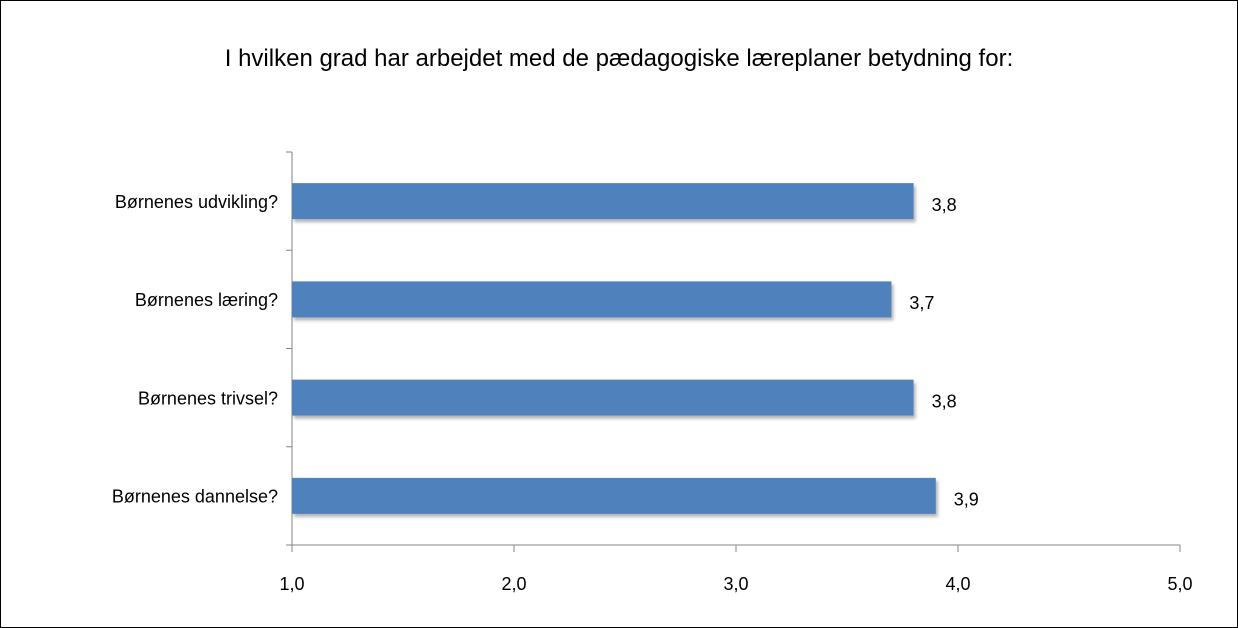  Describe the element at coordinates (735, 584) in the screenshot. I see `x-tick-label: 3,0` at that location.